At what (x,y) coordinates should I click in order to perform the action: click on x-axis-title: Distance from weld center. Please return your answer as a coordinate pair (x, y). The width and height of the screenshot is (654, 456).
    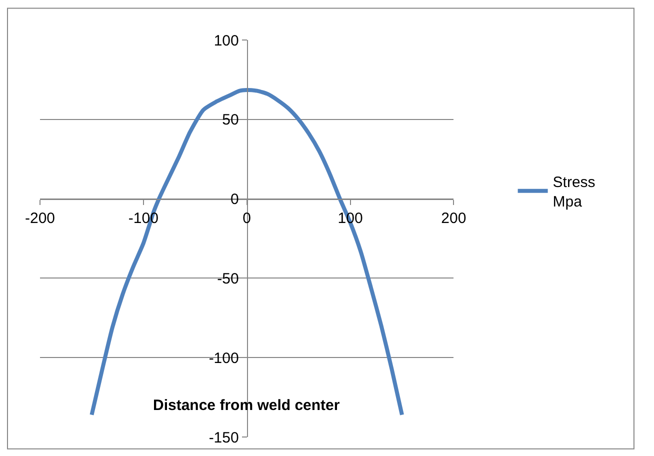
    Looking at the image, I should click on (246, 405).